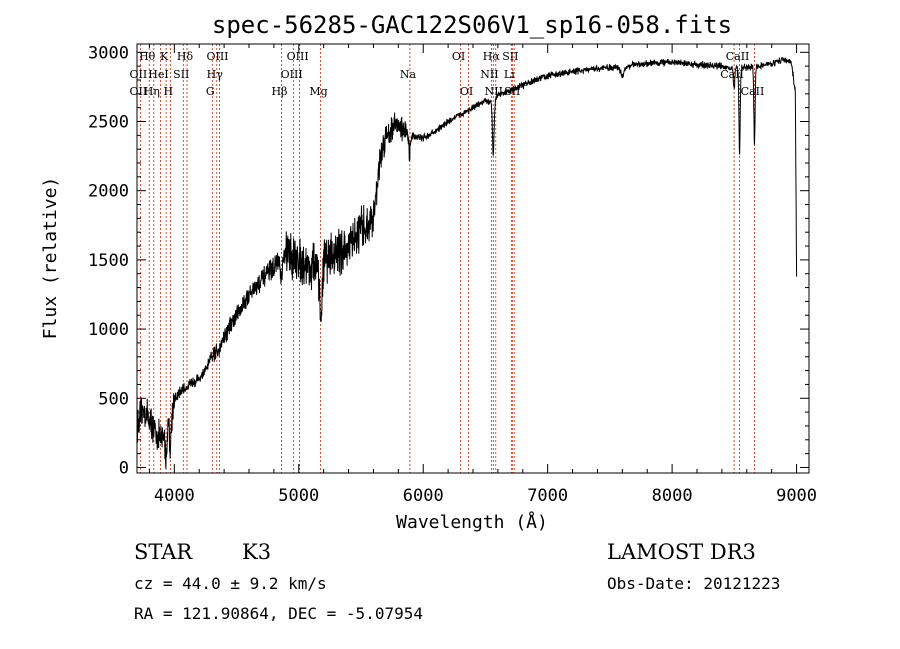 Image resolution: width=900 pixels, height=649 pixels. I want to click on y-tick-label: 500, so click(113, 399).